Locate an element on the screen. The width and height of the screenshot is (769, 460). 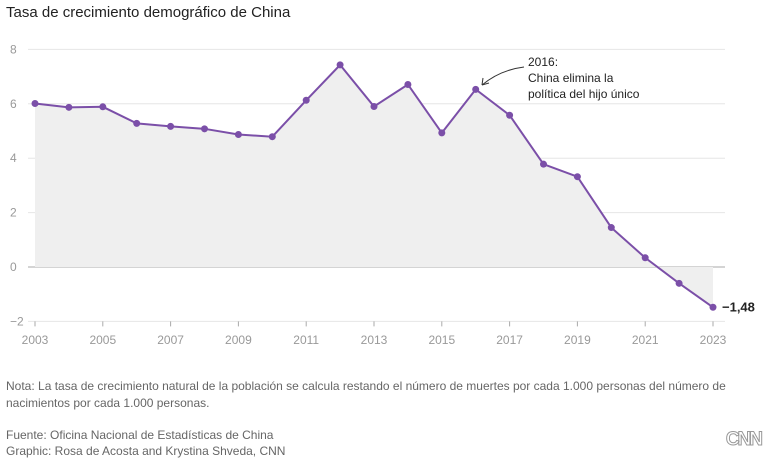
annotation-arrow is located at coordinates (503, 76).